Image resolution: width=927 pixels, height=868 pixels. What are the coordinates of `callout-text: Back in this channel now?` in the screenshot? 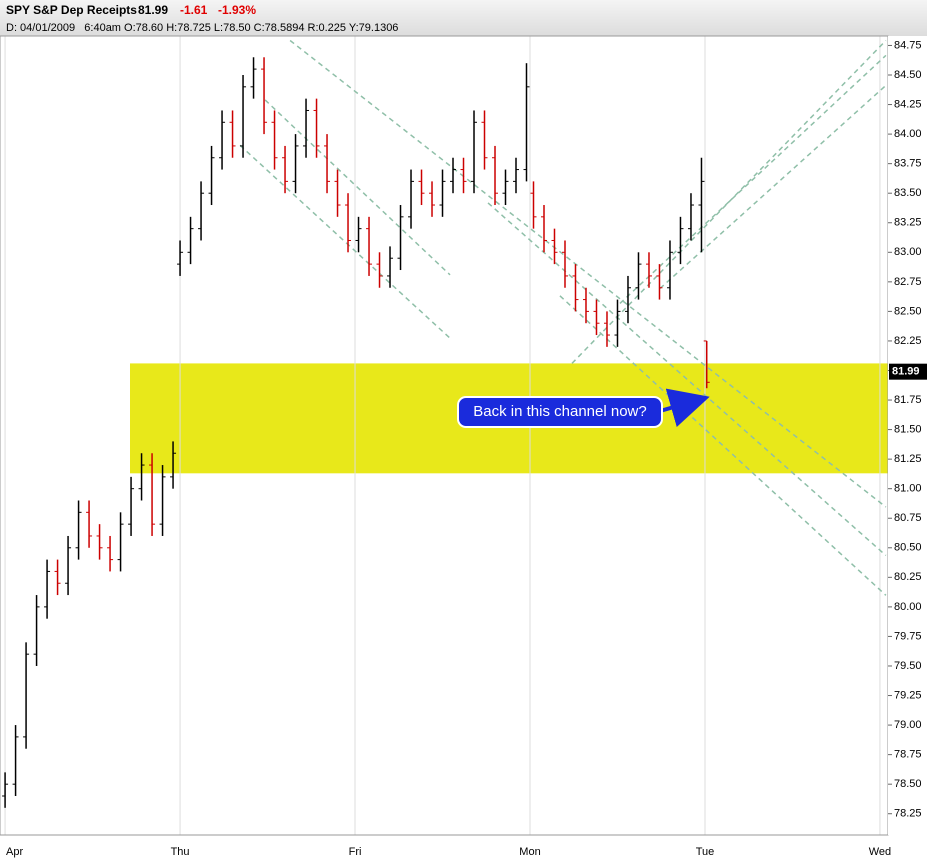 It's located at (559, 411).